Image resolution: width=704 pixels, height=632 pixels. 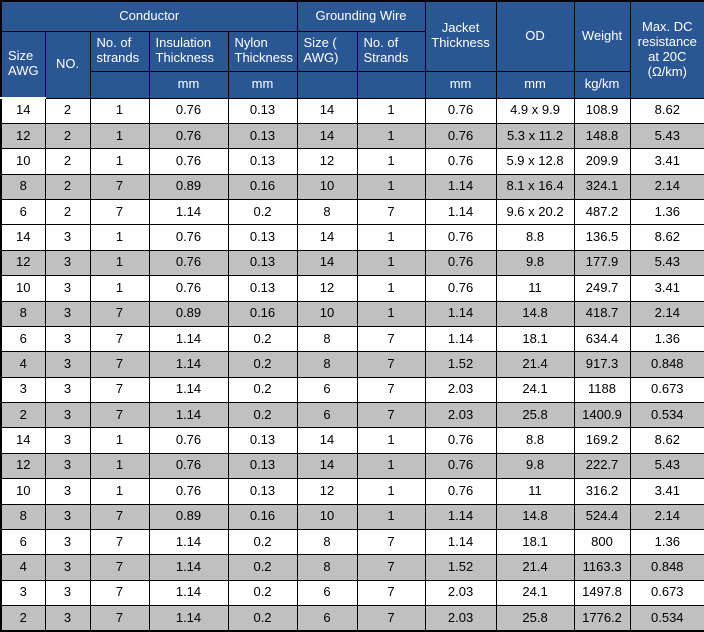 What do you see at coordinates (602, 364) in the screenshot?
I see `cell-weight-kgkm: 917.3` at bounding box center [602, 364].